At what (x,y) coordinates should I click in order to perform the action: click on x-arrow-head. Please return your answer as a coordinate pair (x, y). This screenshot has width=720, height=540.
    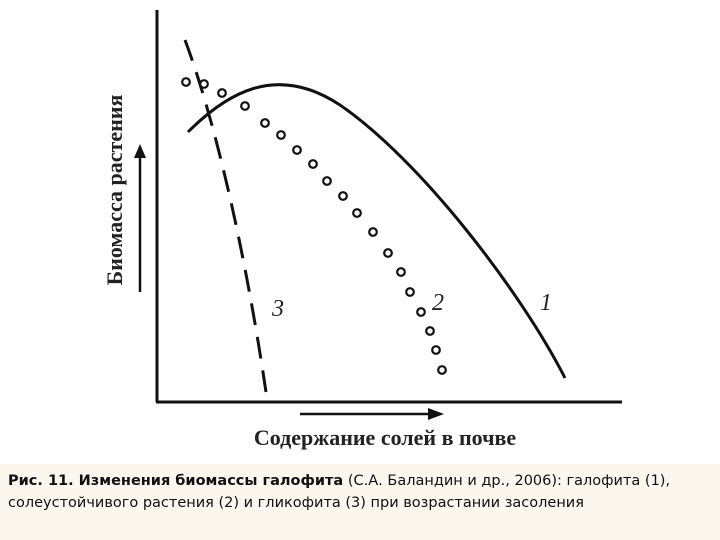
    Looking at the image, I should click on (436, 414).